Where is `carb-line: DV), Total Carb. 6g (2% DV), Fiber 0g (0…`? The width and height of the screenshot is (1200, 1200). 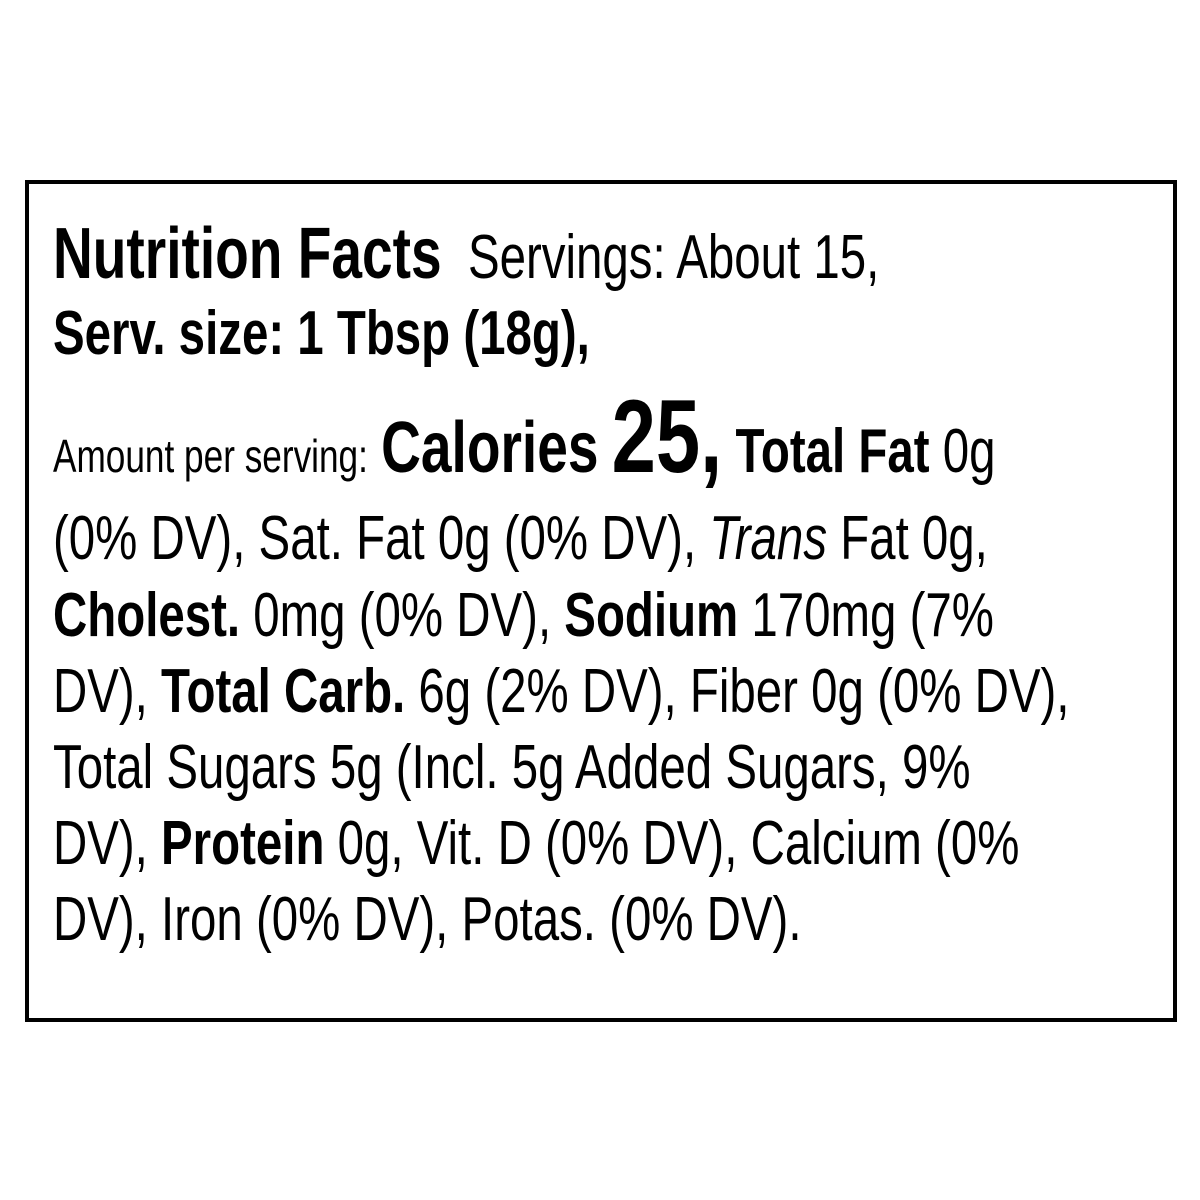 carb-line: DV), Total Carb. 6g (2% DV), Fiber 0g (0… is located at coordinates (561, 692).